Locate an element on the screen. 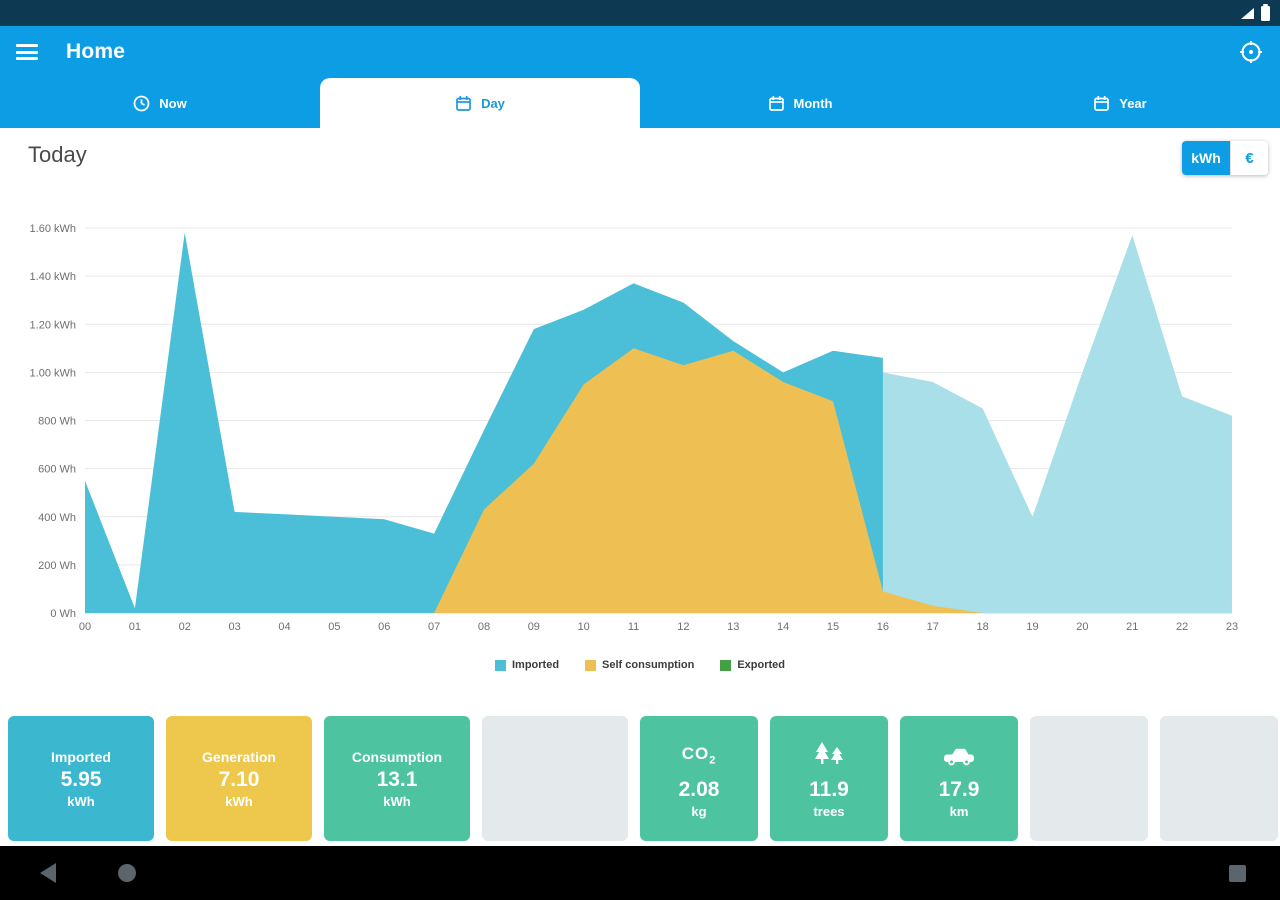  card-car: 17.9 km is located at coordinates (959, 778).